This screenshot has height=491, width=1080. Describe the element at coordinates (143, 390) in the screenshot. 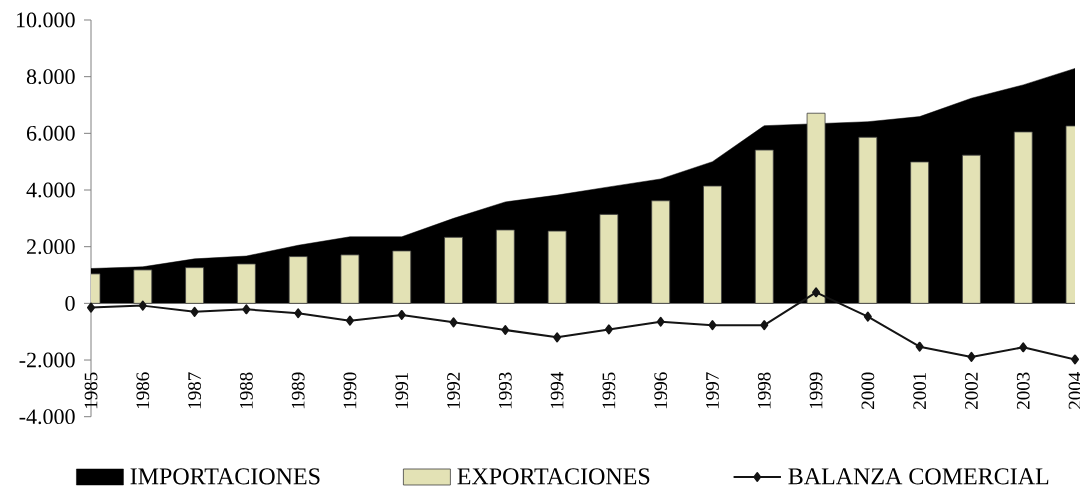

I see `x-tick-label: 1986` at that location.